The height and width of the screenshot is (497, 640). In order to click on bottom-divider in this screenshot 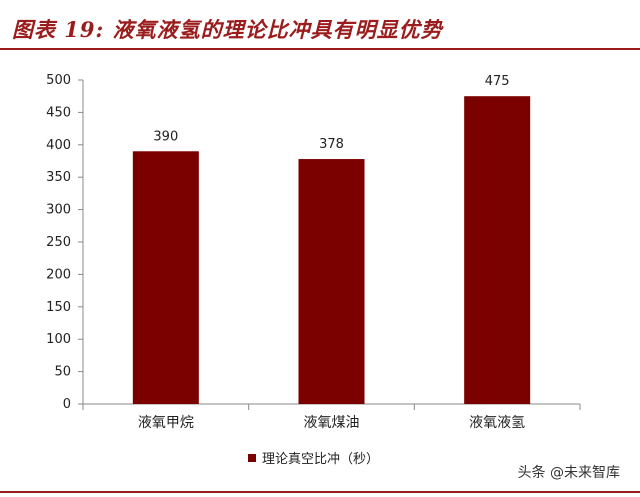, I will do `click(320, 492)`.